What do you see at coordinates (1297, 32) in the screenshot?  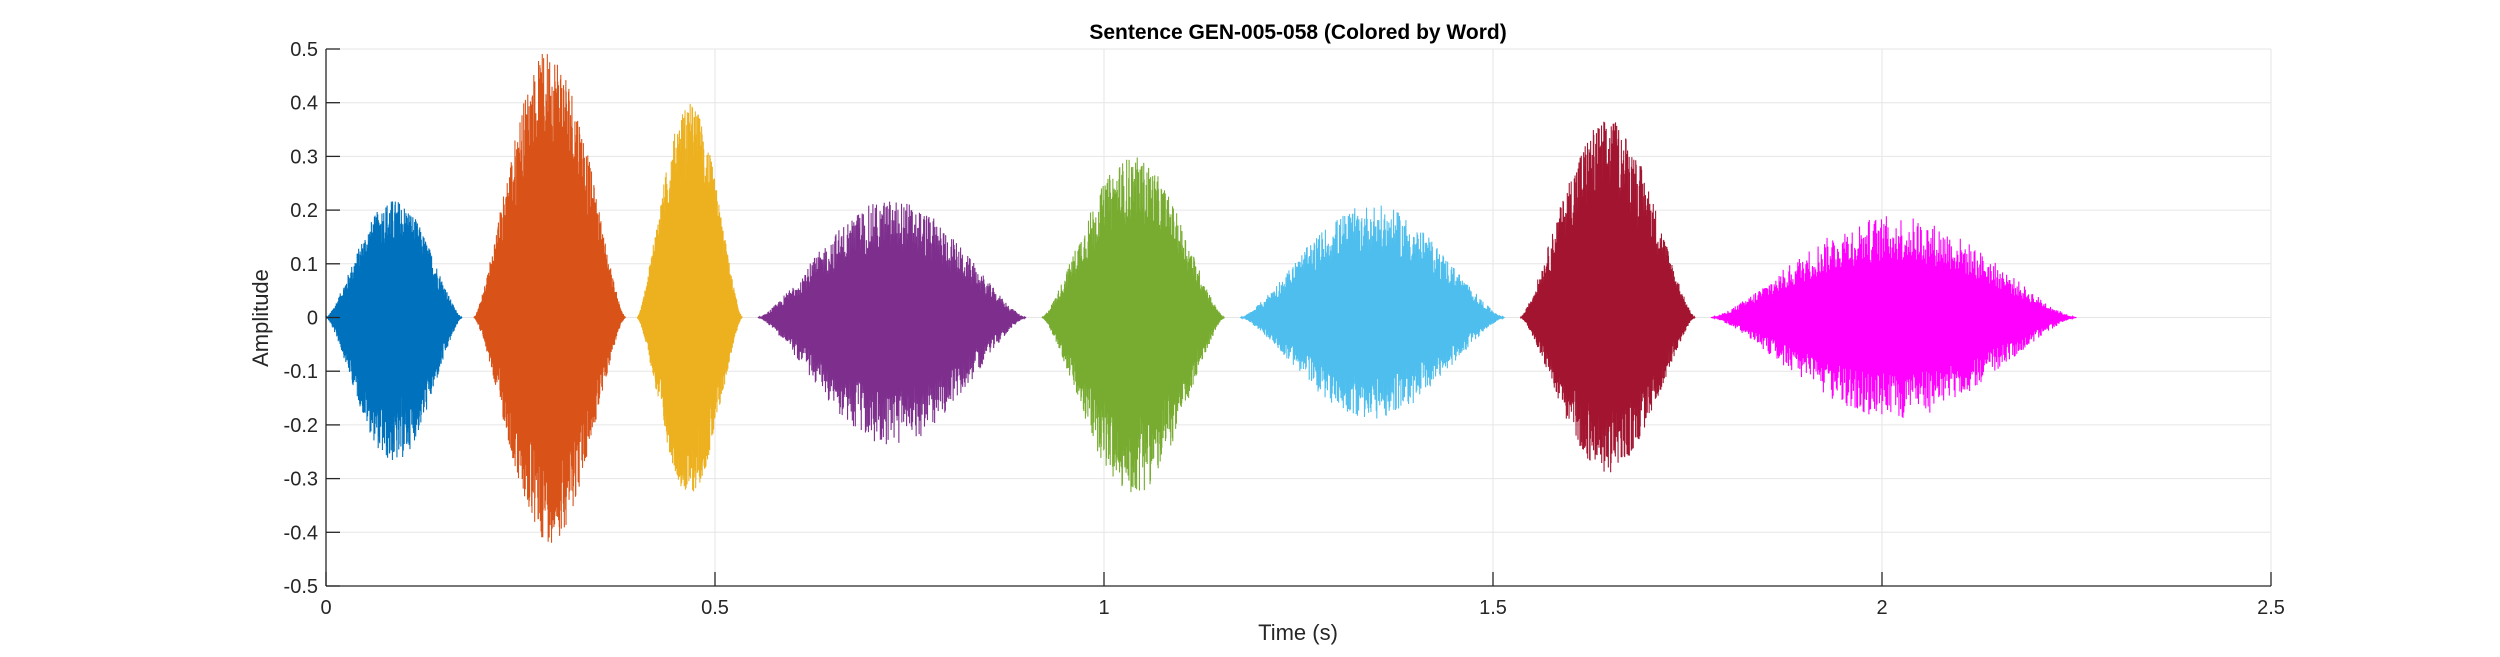 I see `chart-title: Sentence GEN-005-058 (Colored by Word)` at bounding box center [1297, 32].